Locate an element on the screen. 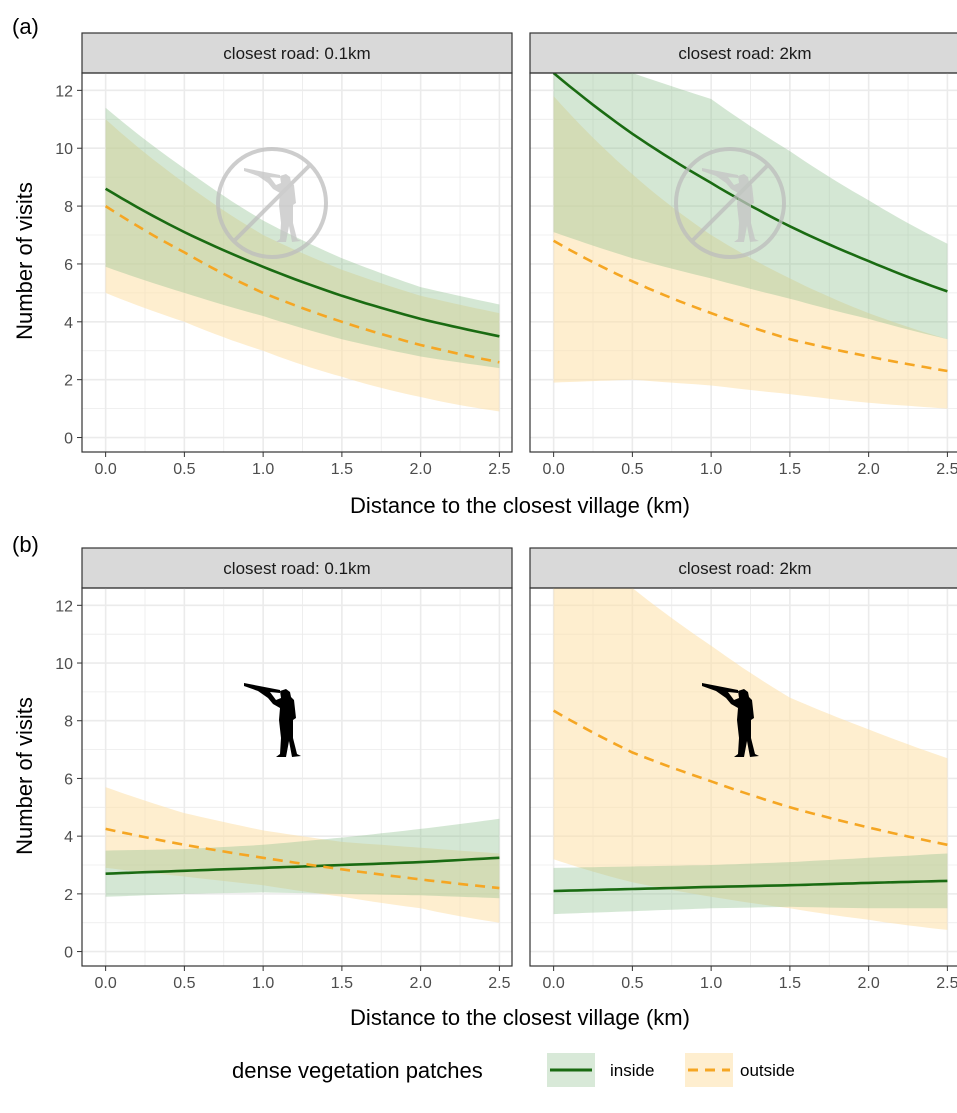  y-axis-title-a: Number of visits is located at coordinates (24, 261).